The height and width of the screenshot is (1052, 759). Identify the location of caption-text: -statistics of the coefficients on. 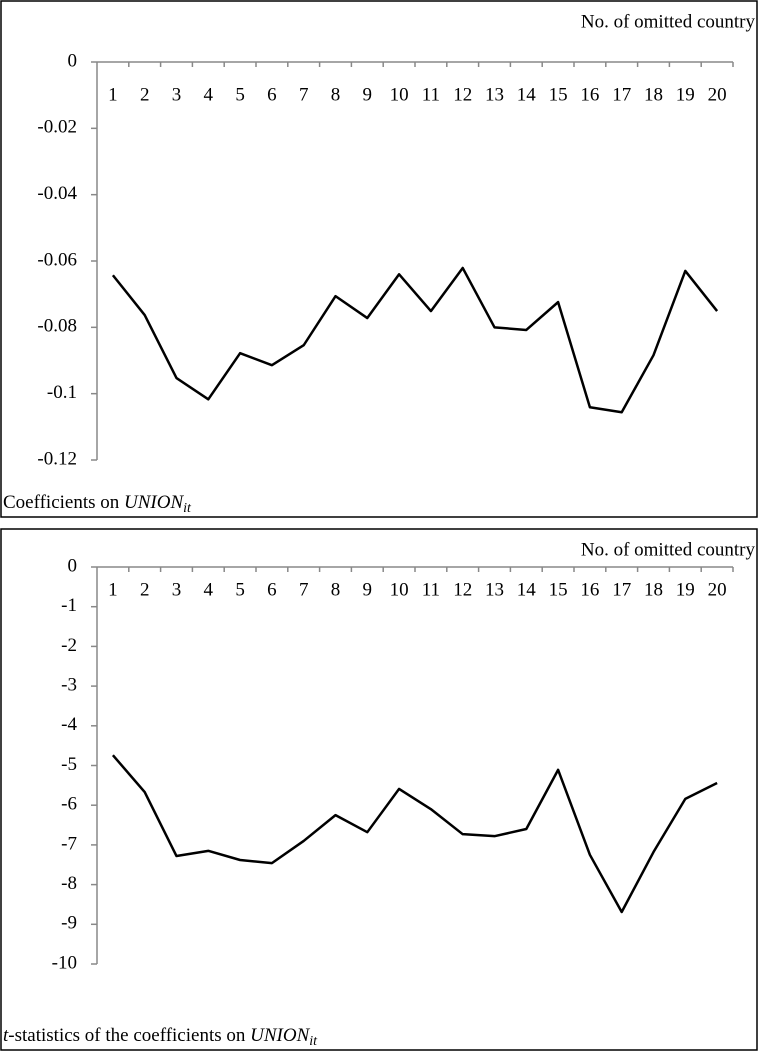
(129, 1035).